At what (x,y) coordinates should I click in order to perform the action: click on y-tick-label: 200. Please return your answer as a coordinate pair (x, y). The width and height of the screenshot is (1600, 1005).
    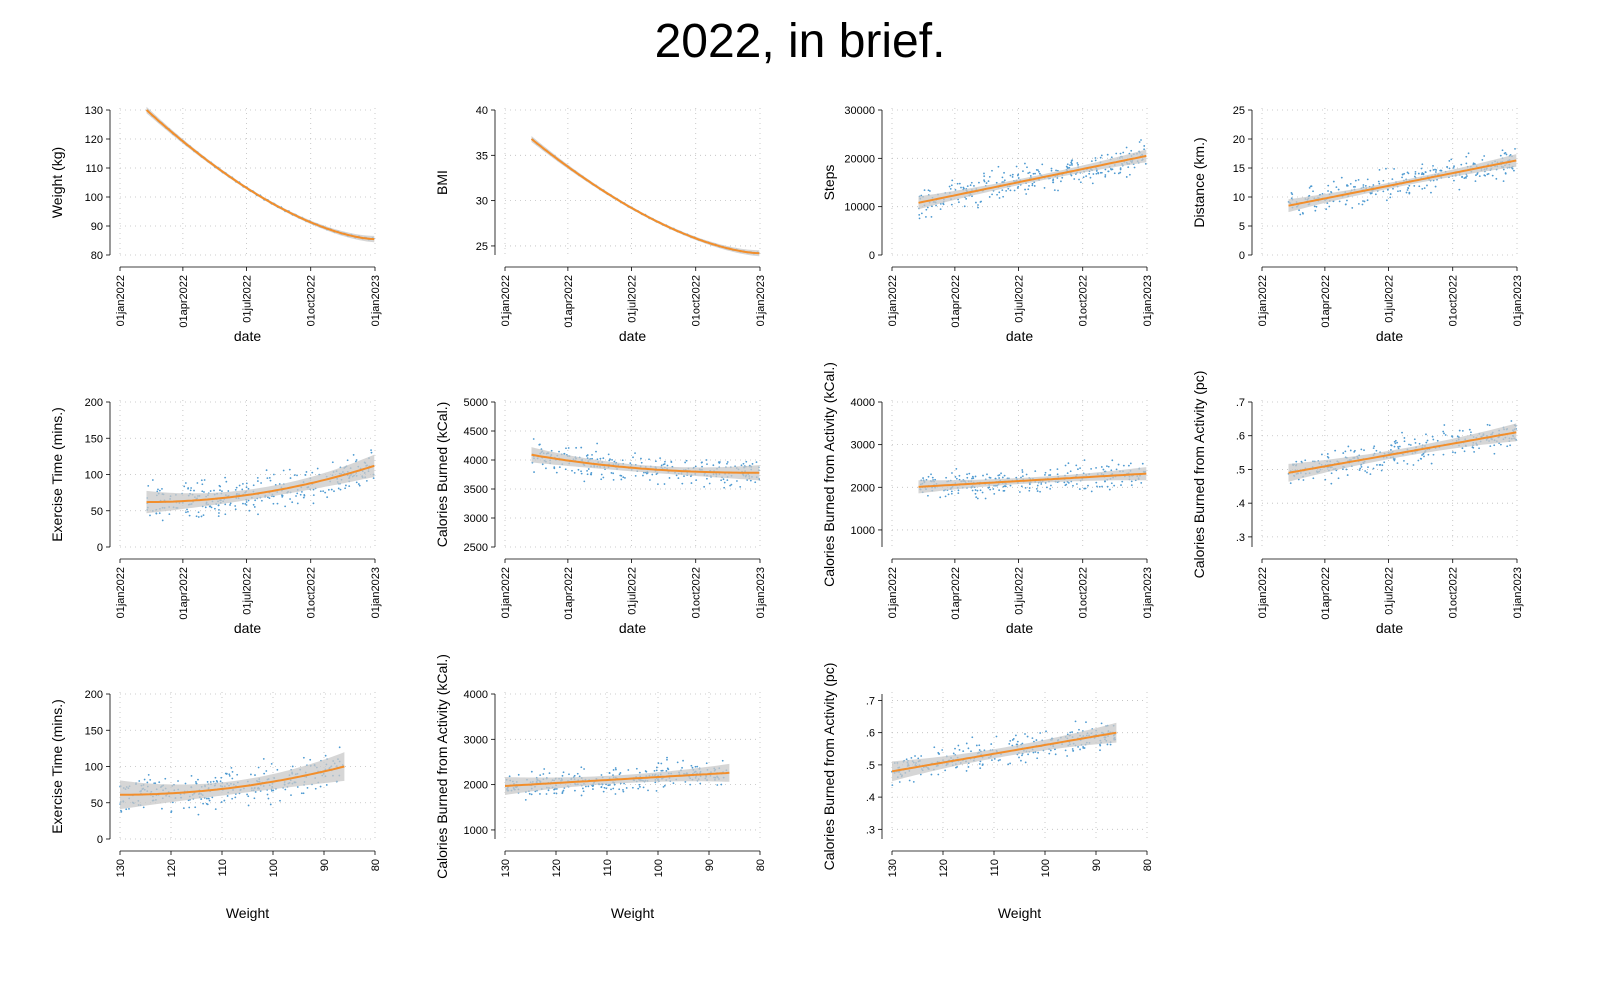
    Looking at the image, I should click on (94, 403).